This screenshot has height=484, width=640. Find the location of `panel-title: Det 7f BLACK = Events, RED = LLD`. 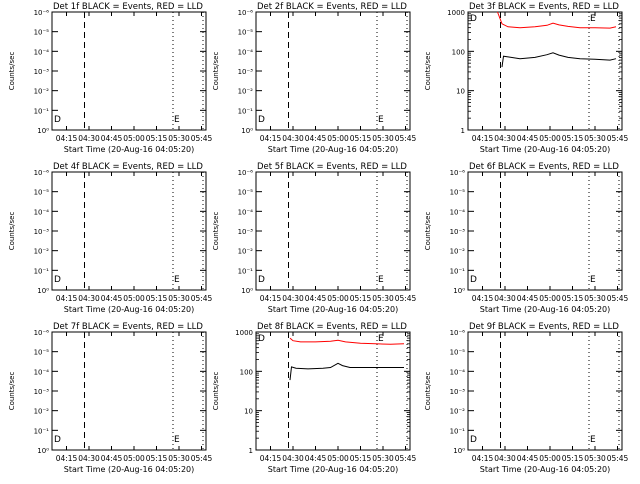

panel-title: Det 7f BLACK = Events, RED = LLD is located at coordinates (128, 327).